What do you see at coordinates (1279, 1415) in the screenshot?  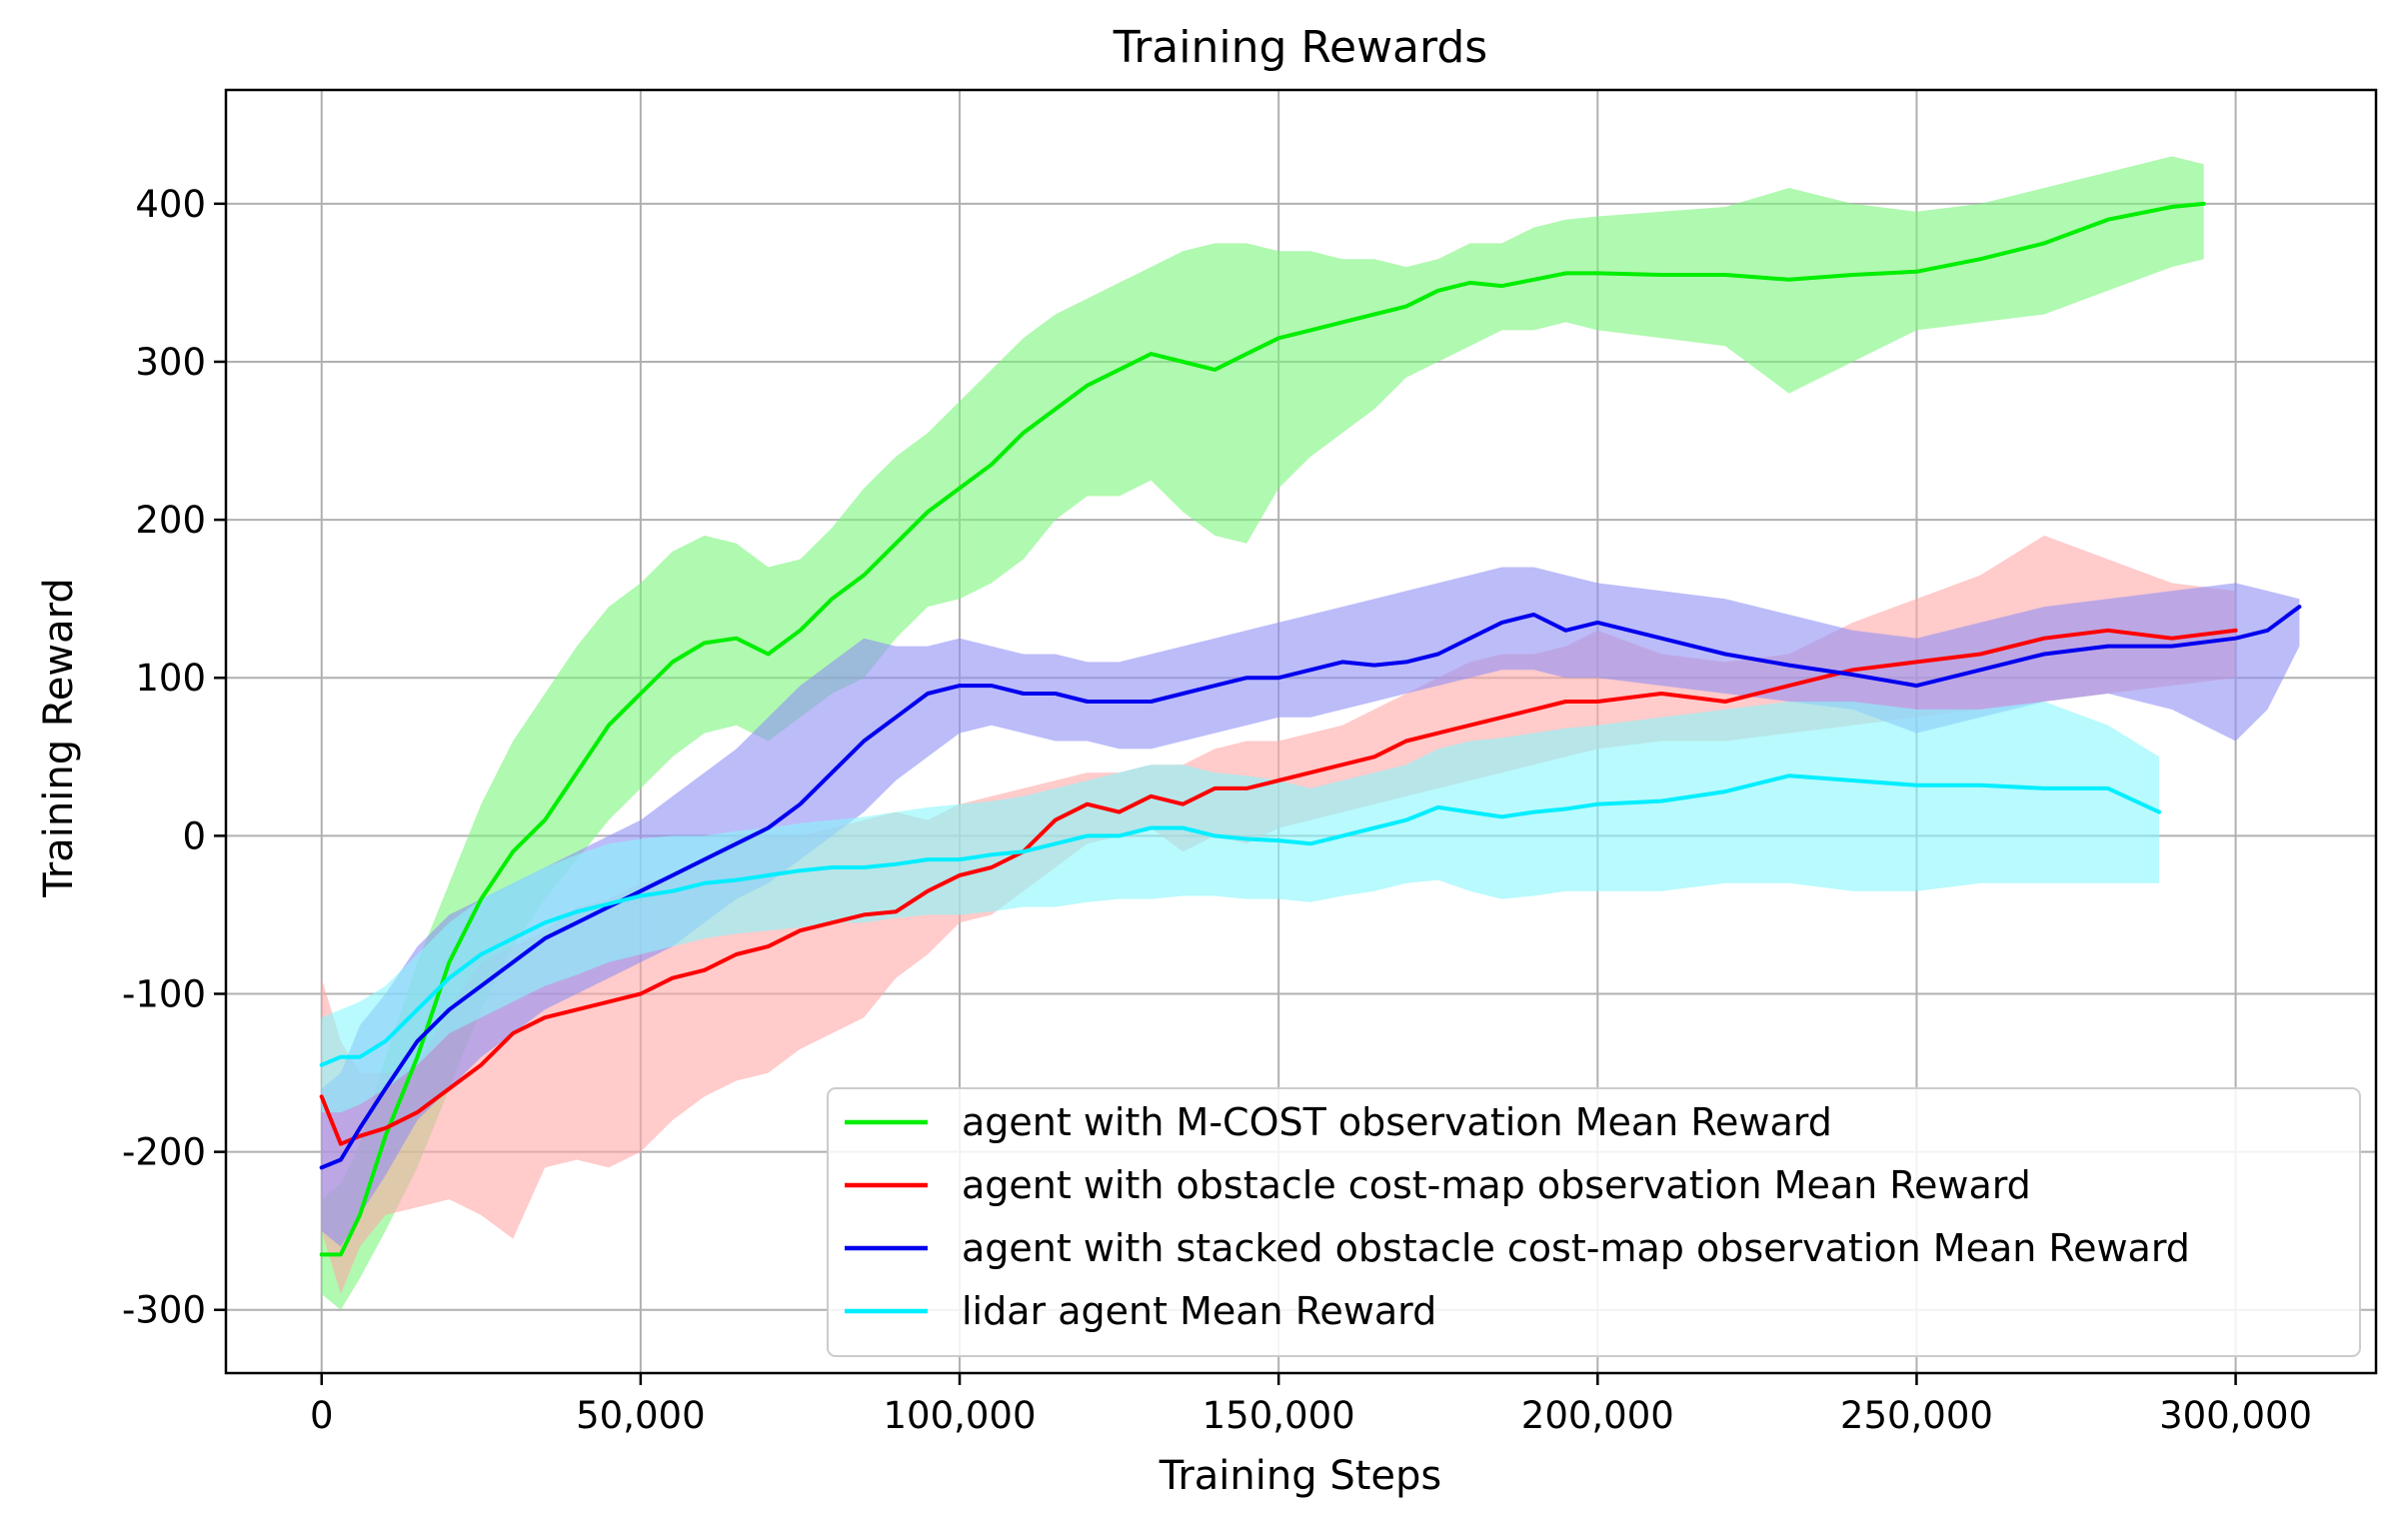 I see `x-tick-label: 150,000` at bounding box center [1279, 1415].